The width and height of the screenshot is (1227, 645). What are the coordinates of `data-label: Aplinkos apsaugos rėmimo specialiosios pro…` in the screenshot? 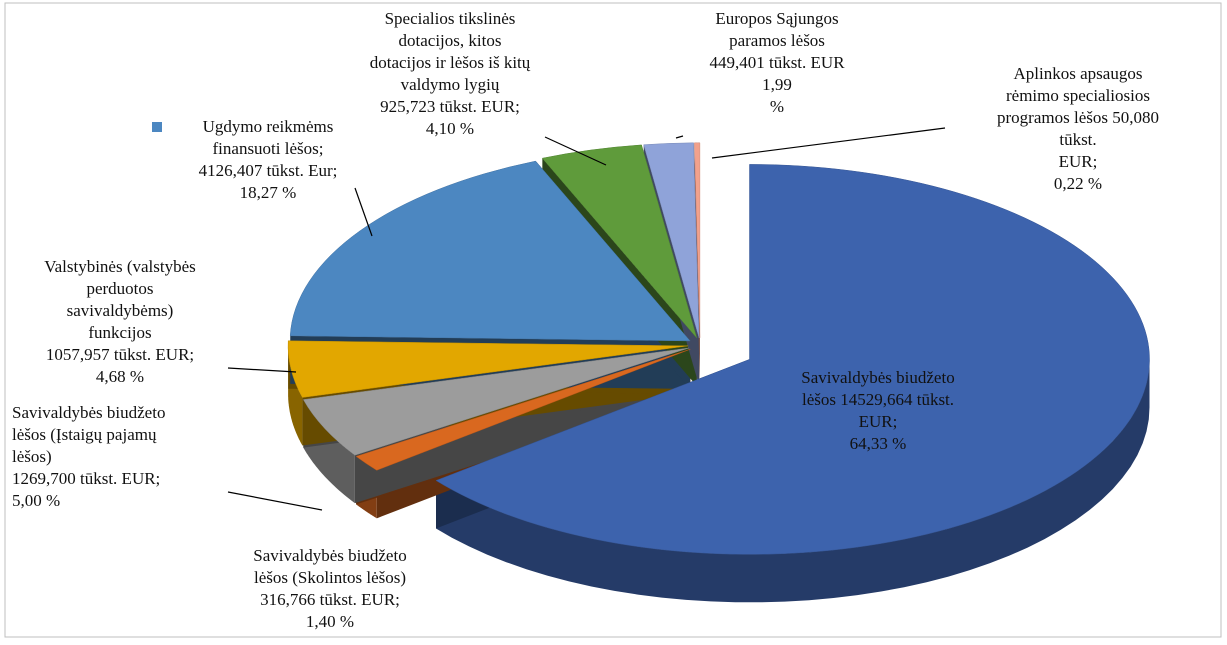 It's located at (1078, 117).